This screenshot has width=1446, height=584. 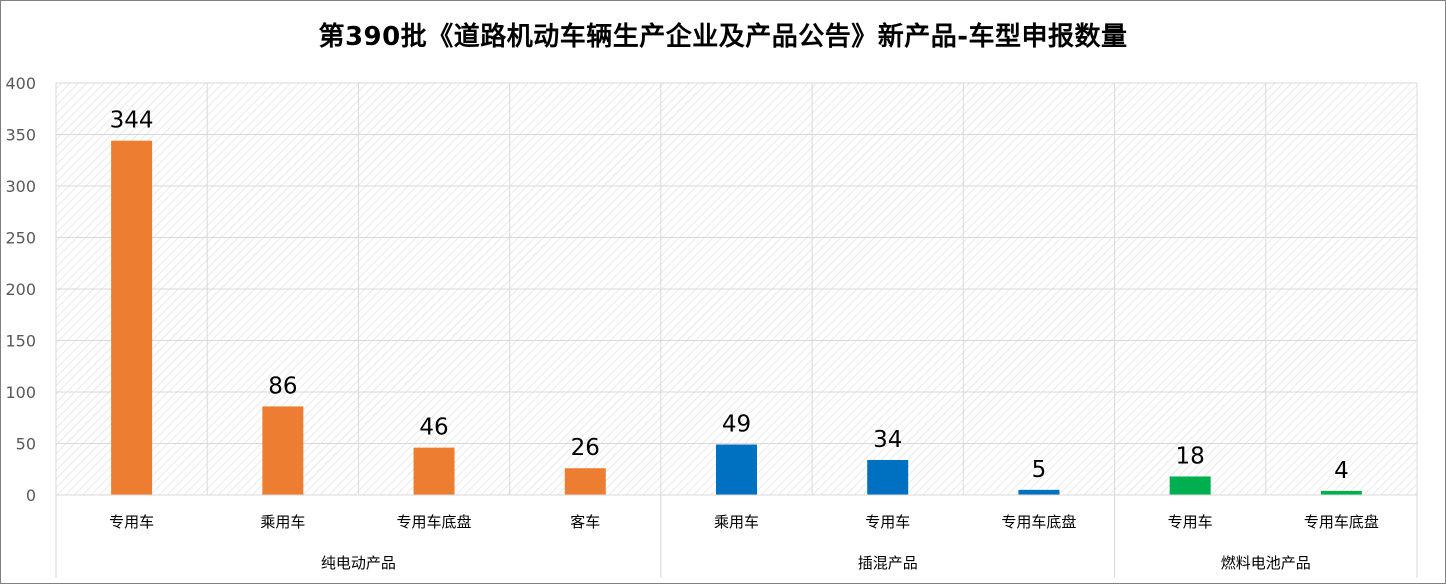 What do you see at coordinates (20, 289) in the screenshot?
I see `y-tick-label: 200` at bounding box center [20, 289].